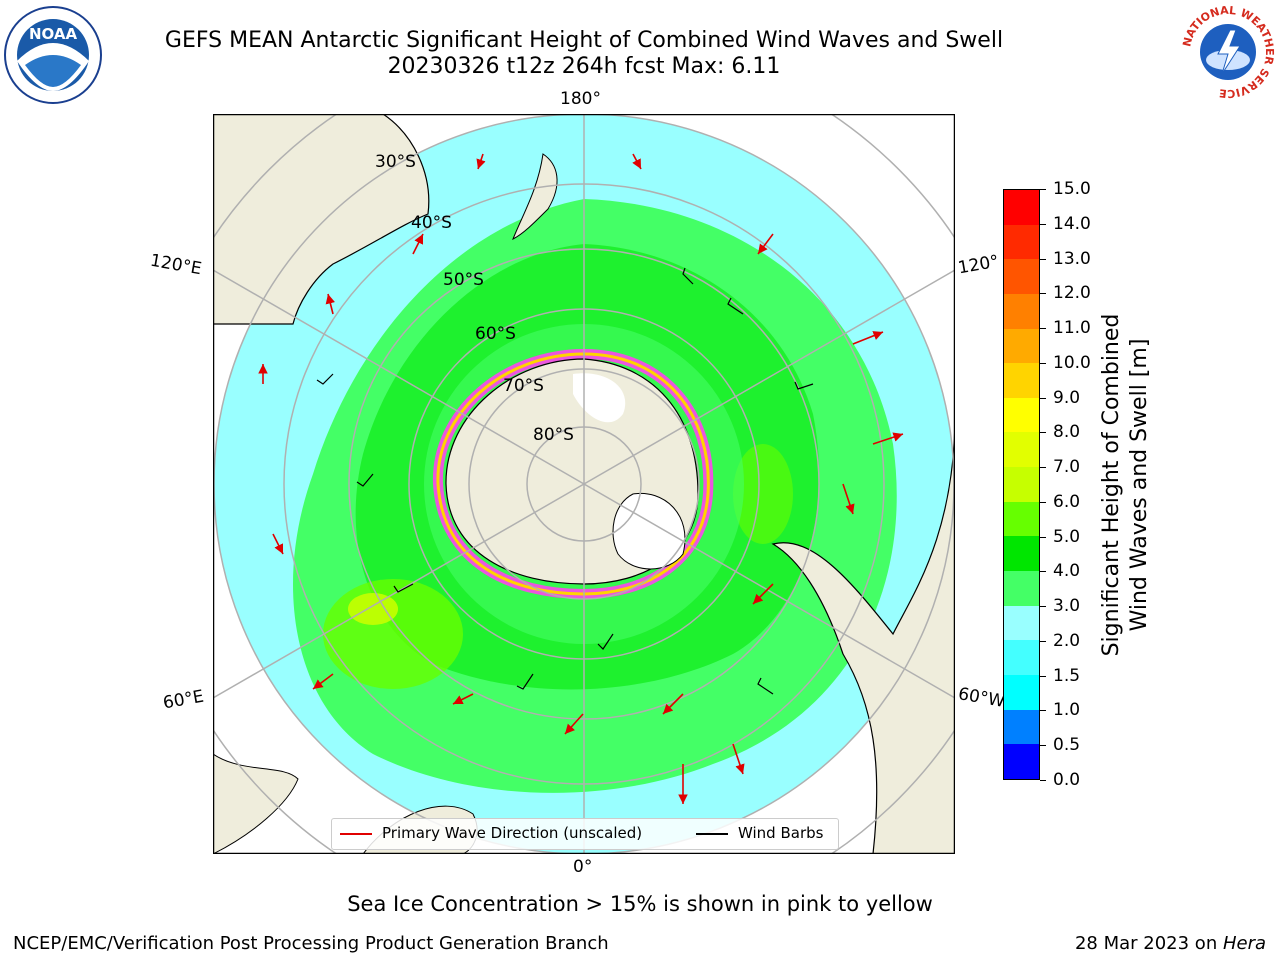 The width and height of the screenshot is (1280, 960). I want to click on colorbar-tick-label: 7.0, so click(1067, 467).